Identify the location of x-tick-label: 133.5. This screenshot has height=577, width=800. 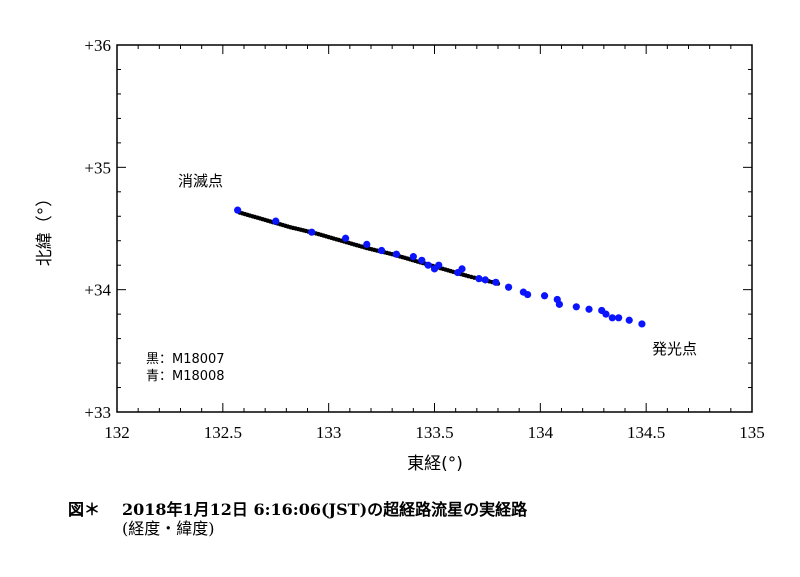
(434, 432).